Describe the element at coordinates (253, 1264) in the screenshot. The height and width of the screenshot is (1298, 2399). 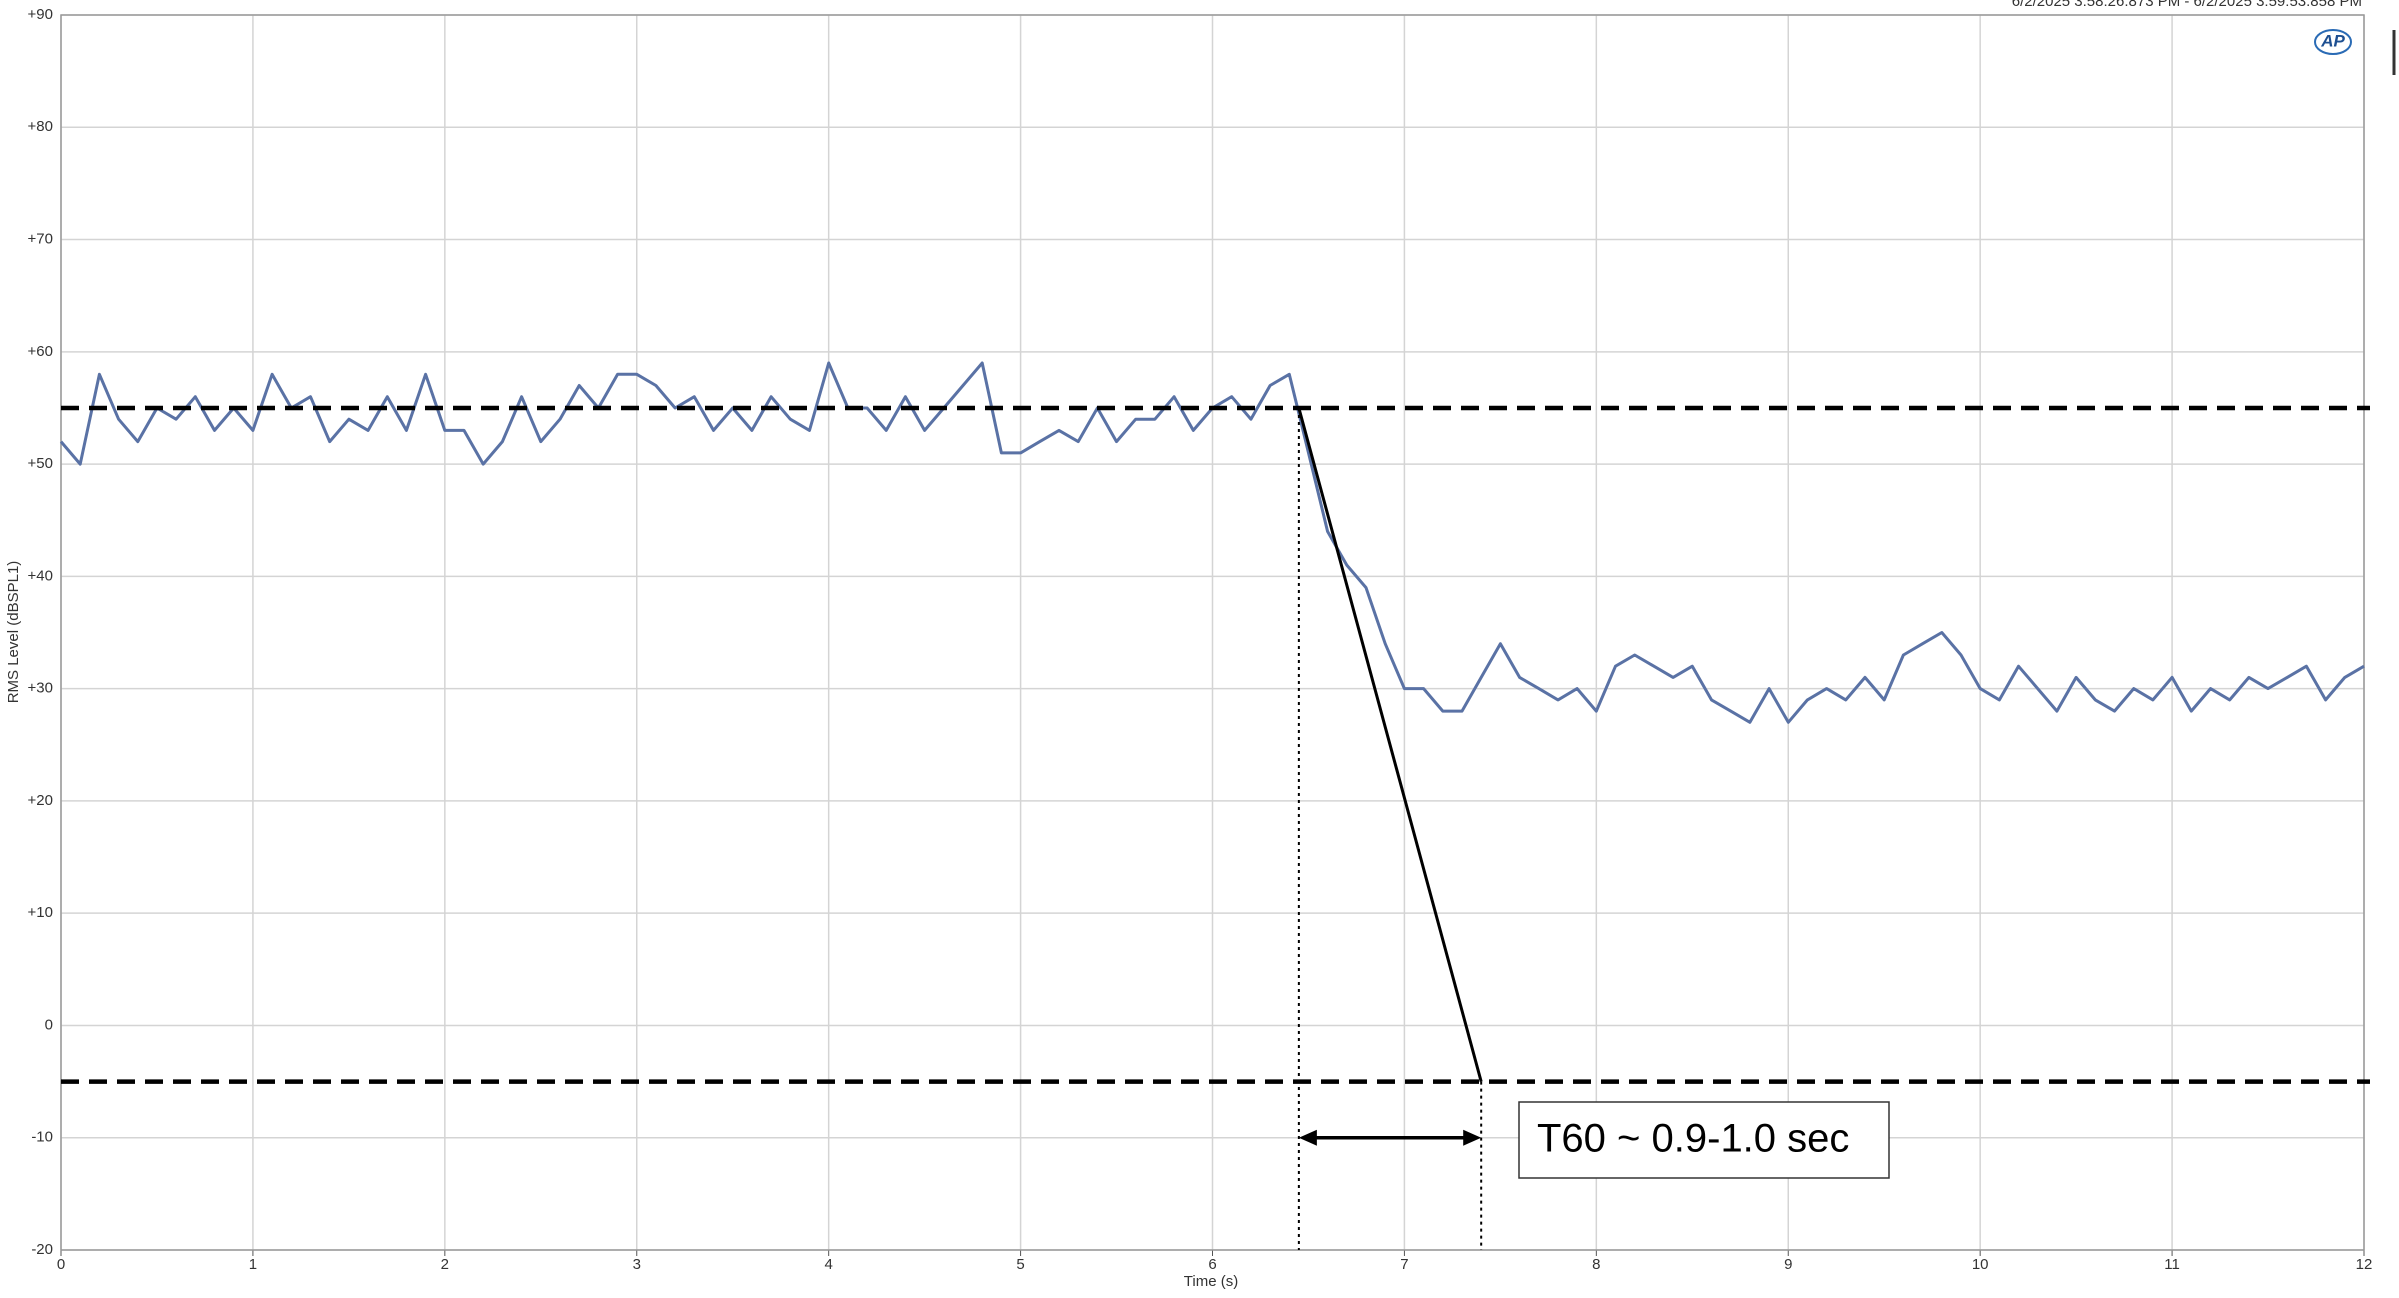
I see `x-tick-label: 1` at that location.